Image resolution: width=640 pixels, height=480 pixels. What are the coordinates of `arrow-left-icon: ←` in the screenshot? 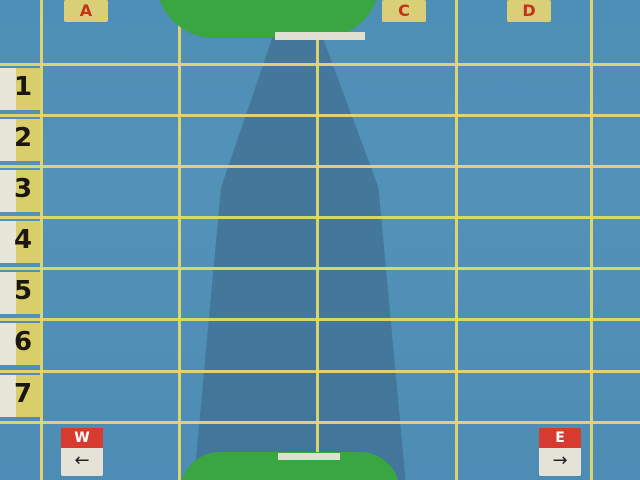 It's located at (82, 460).